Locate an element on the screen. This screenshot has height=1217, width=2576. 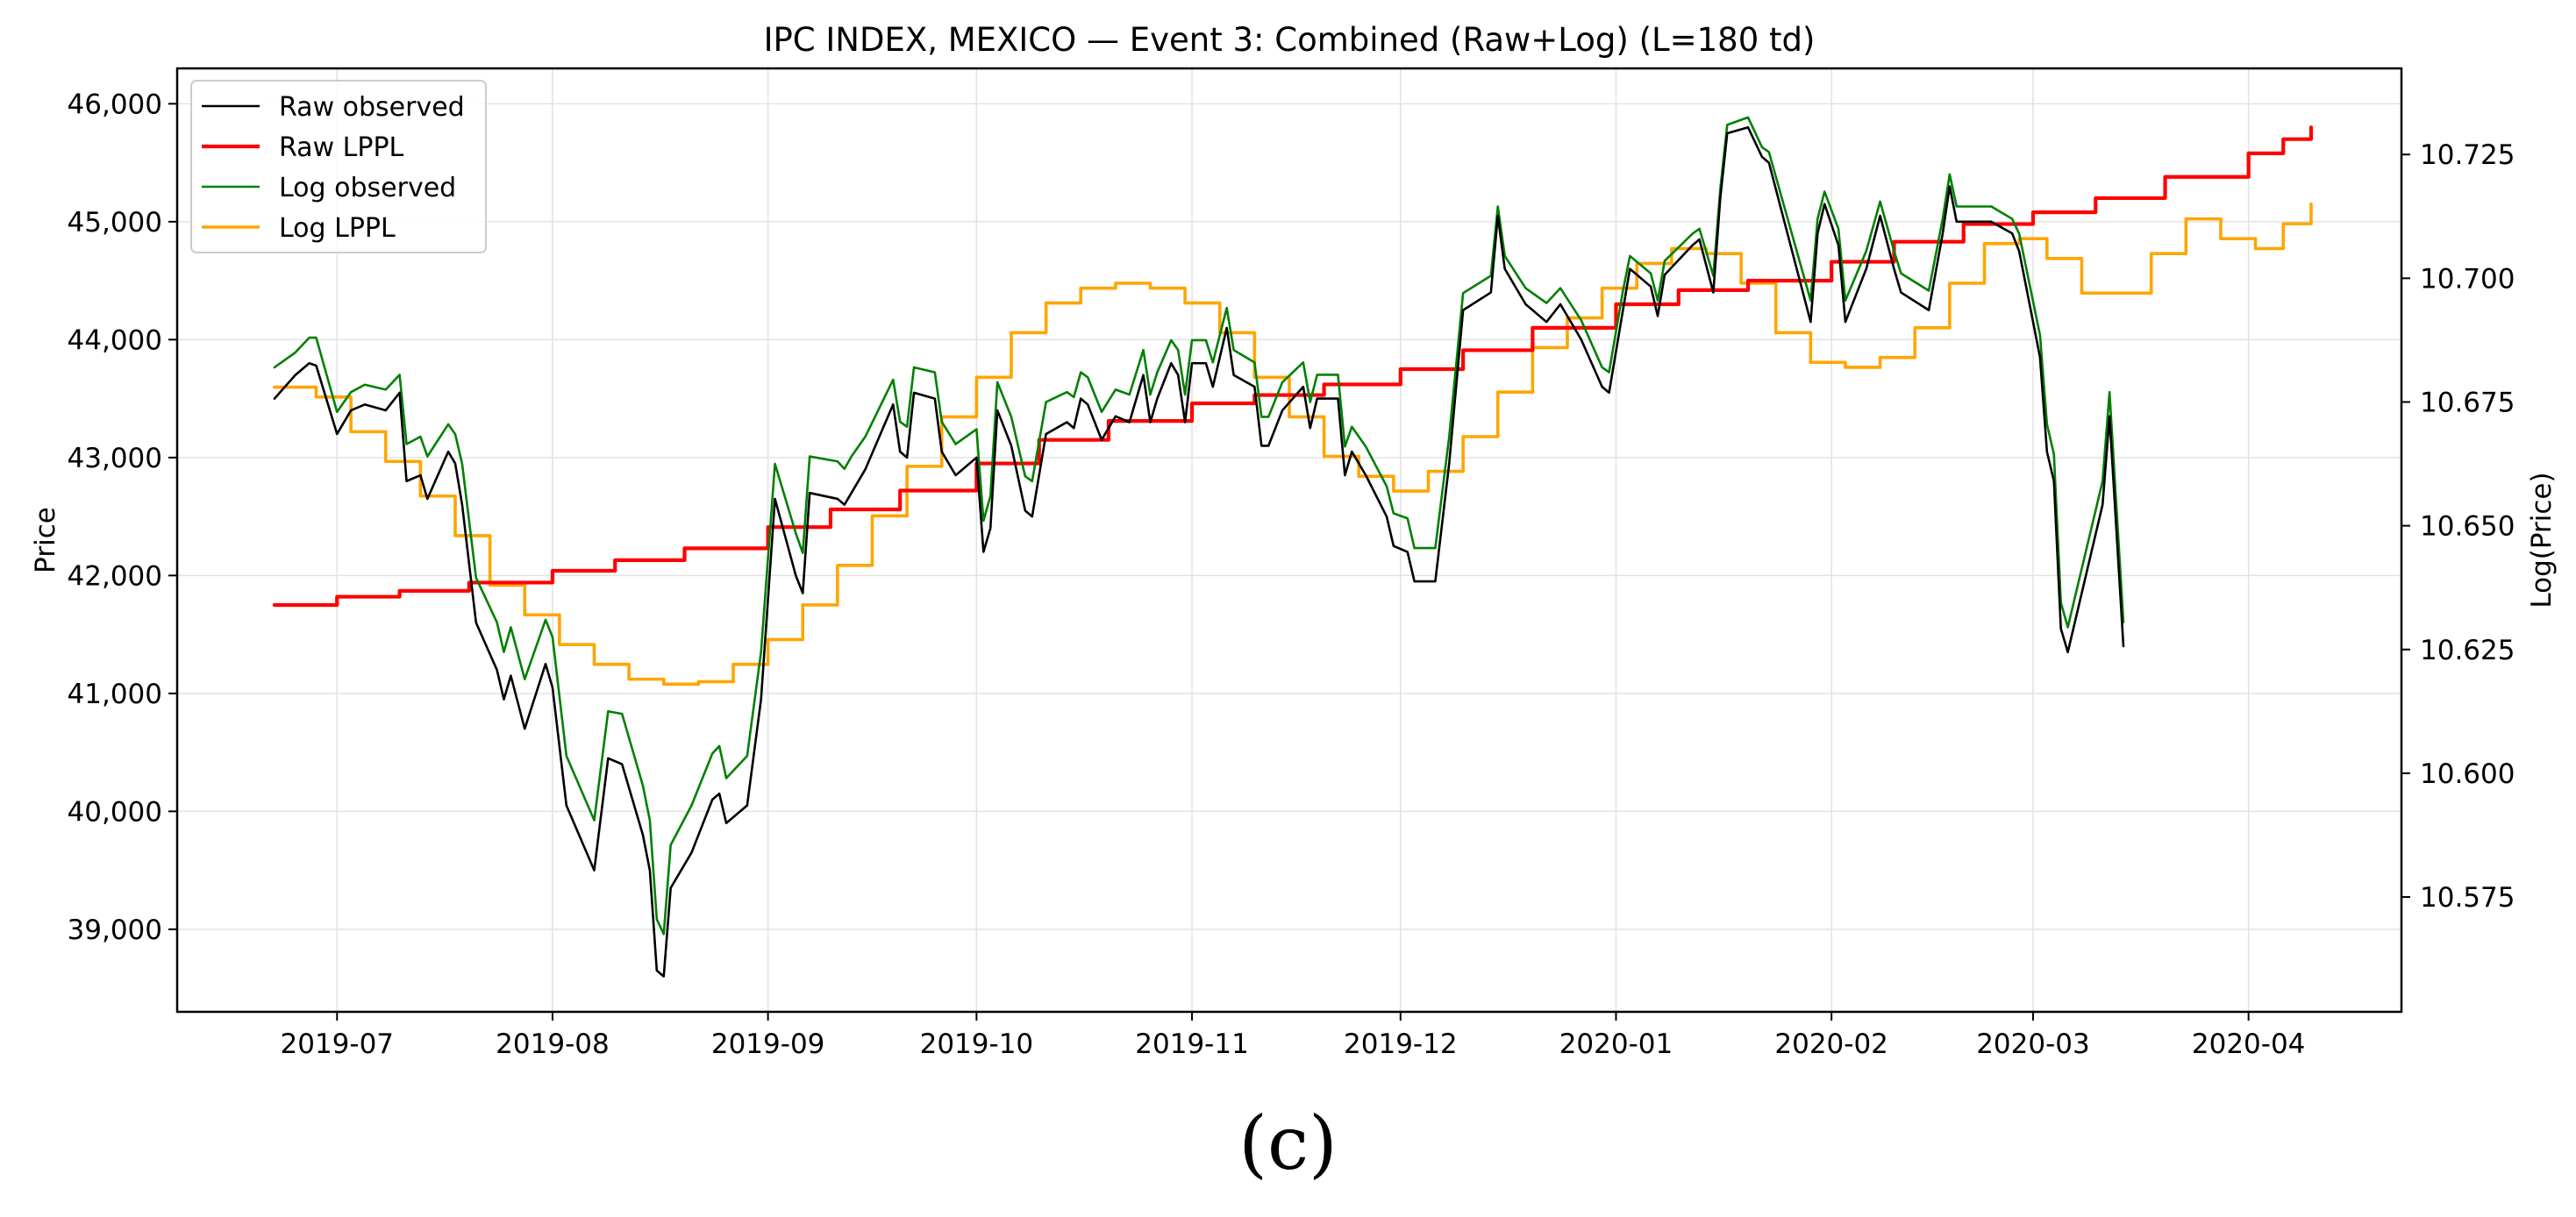
y-tick-label: 45,000 is located at coordinates (115, 222).